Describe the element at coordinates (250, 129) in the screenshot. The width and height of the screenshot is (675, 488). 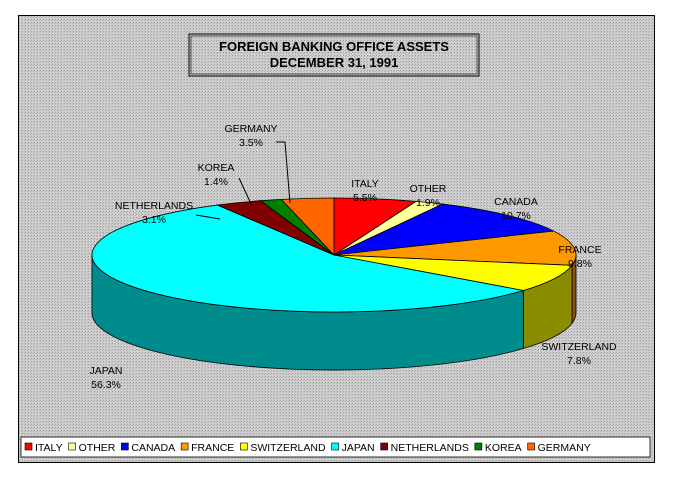
I see `slice-name-germany: GERMANY` at that location.